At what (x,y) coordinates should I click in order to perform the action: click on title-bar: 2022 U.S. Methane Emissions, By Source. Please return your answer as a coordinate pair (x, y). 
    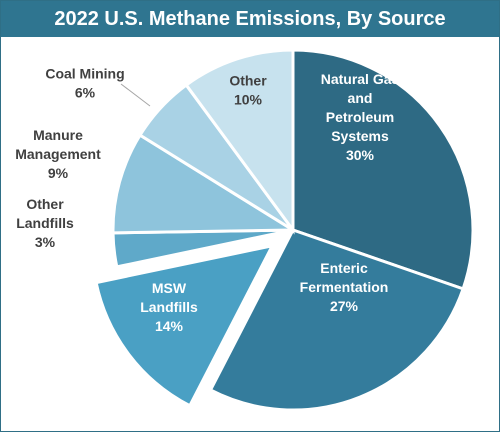
    Looking at the image, I should click on (250, 19).